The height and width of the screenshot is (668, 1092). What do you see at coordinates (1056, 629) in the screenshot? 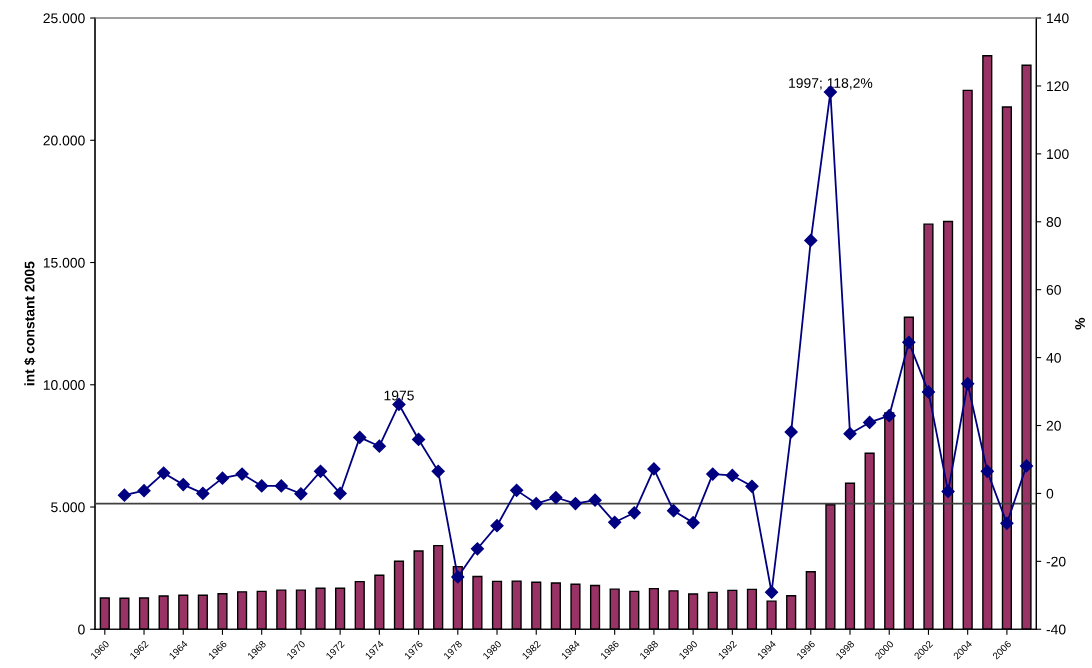
I see `y2-tick-label: -40` at bounding box center [1056, 629].